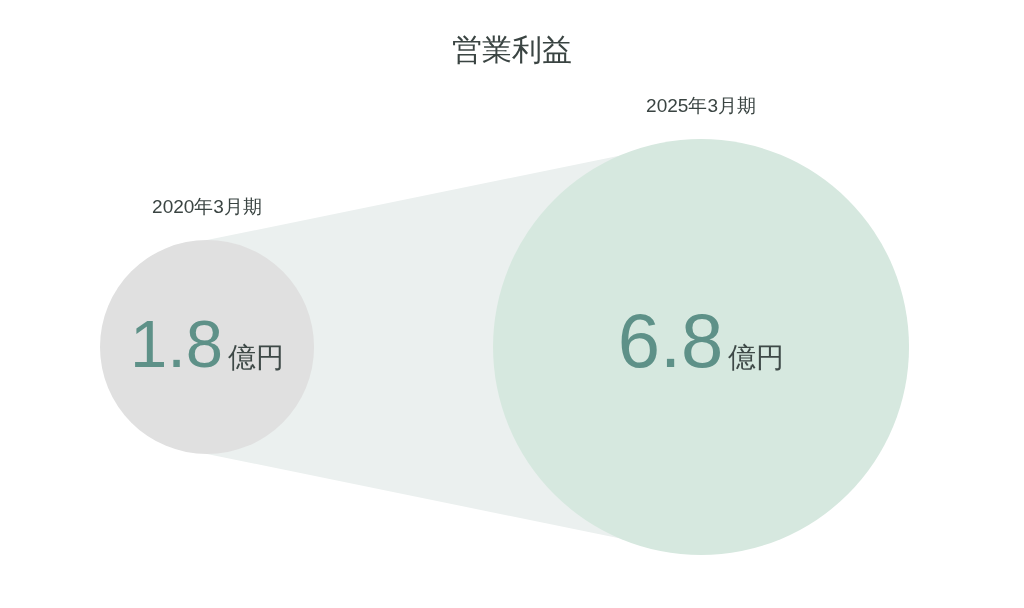 The image size is (1024, 608). I want to click on category-label: 2020年3月期, so click(207, 206).